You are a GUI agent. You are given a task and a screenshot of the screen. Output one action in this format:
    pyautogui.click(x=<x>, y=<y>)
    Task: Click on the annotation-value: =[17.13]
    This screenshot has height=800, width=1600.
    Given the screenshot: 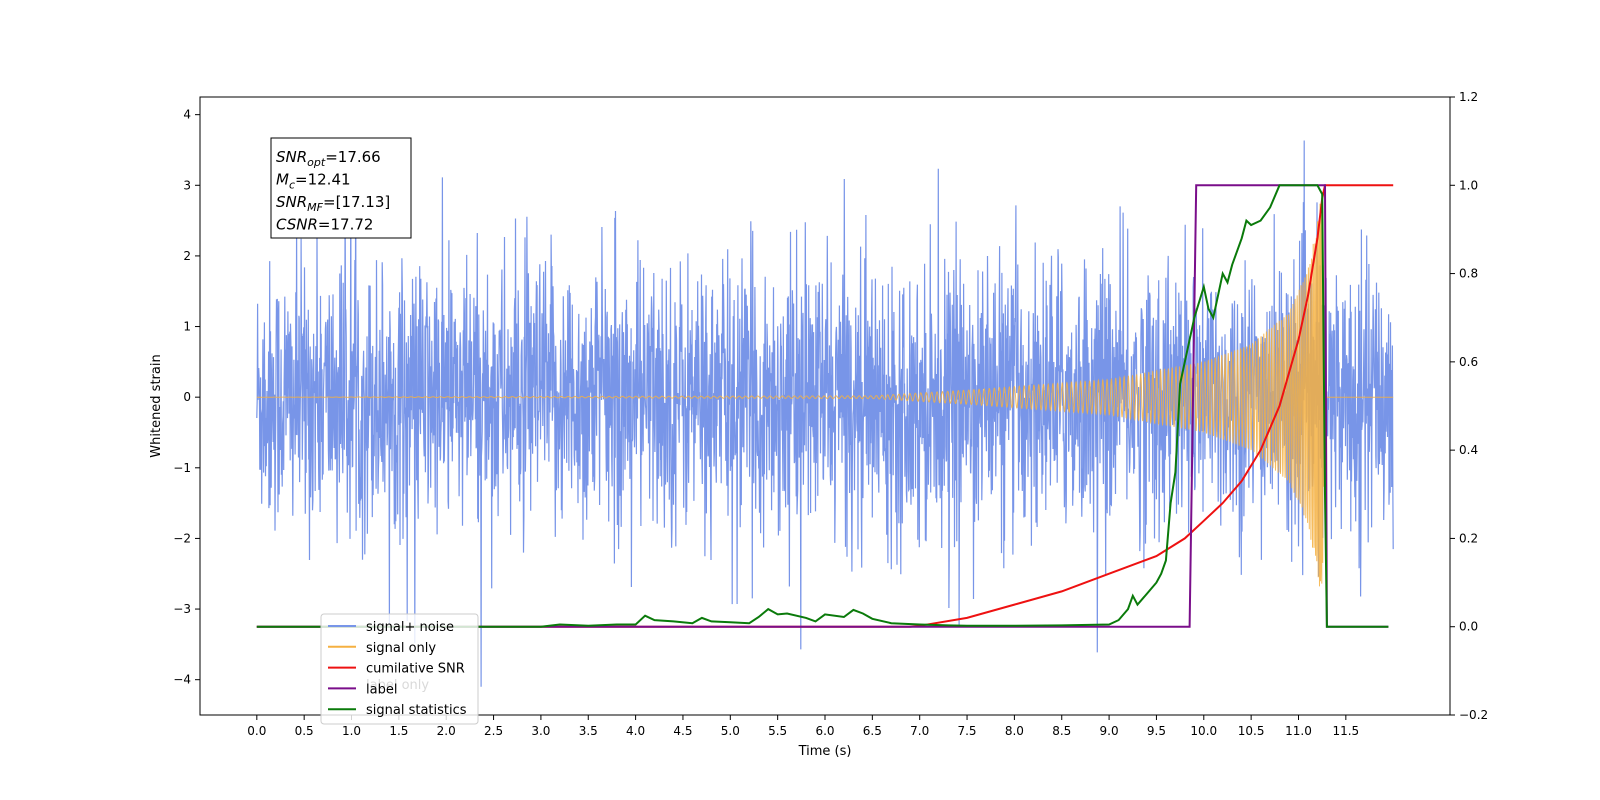 What is the action you would take?
    pyautogui.click(x=356, y=202)
    